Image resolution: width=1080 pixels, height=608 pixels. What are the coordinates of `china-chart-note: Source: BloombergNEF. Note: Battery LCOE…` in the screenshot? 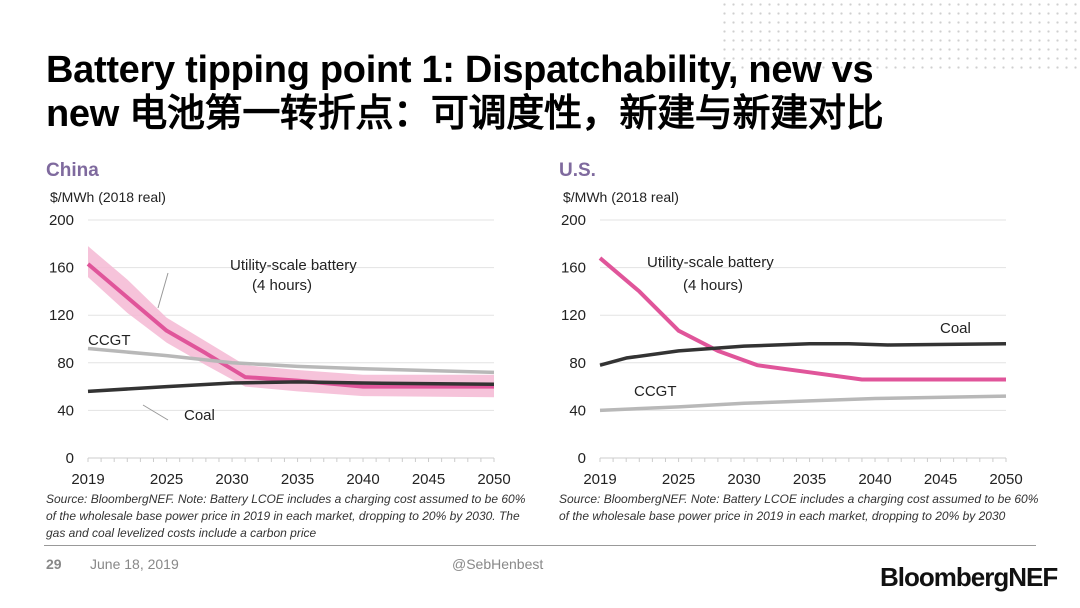 It's located at (286, 516).